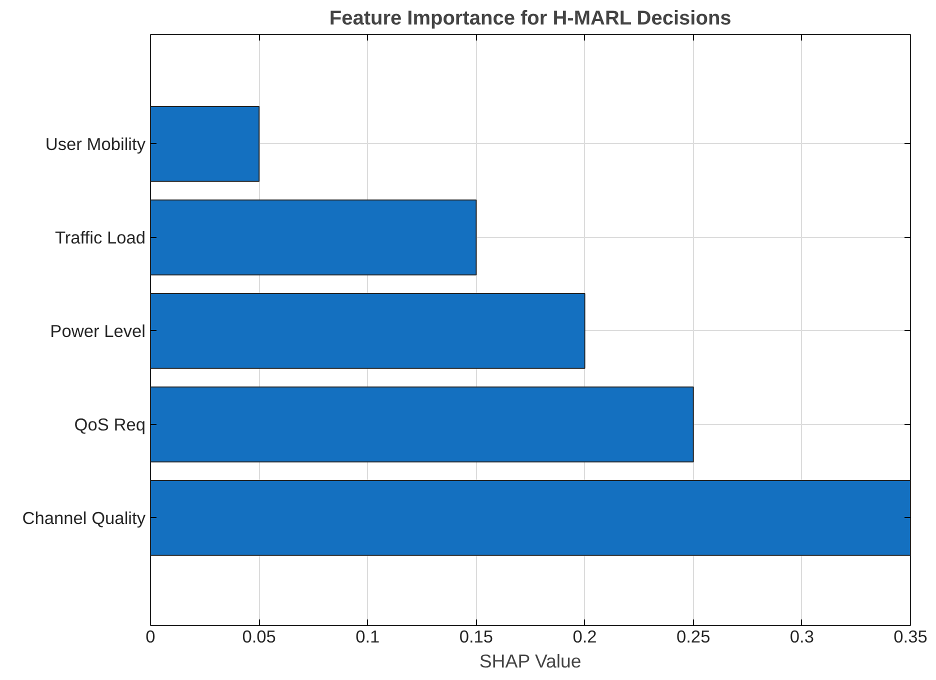 The height and width of the screenshot is (680, 936). What do you see at coordinates (95, 144) in the screenshot?
I see `y-tick-label: User Mobility` at bounding box center [95, 144].